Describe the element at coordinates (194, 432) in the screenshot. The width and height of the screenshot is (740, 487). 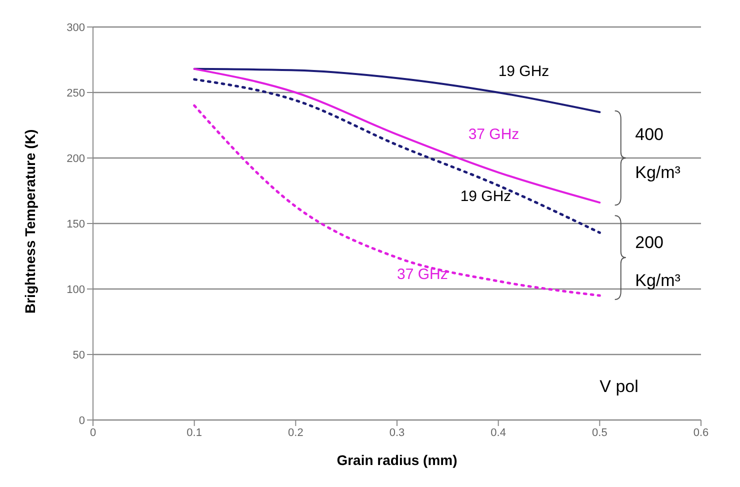
I see `x-tick-label: 0.1` at that location.